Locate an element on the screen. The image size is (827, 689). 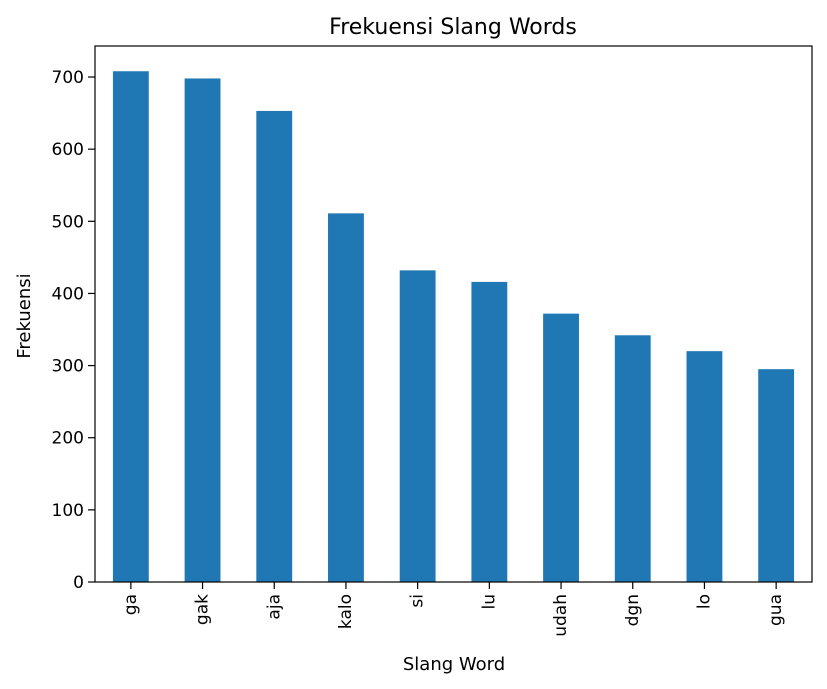
bar-udah is located at coordinates (561, 447).